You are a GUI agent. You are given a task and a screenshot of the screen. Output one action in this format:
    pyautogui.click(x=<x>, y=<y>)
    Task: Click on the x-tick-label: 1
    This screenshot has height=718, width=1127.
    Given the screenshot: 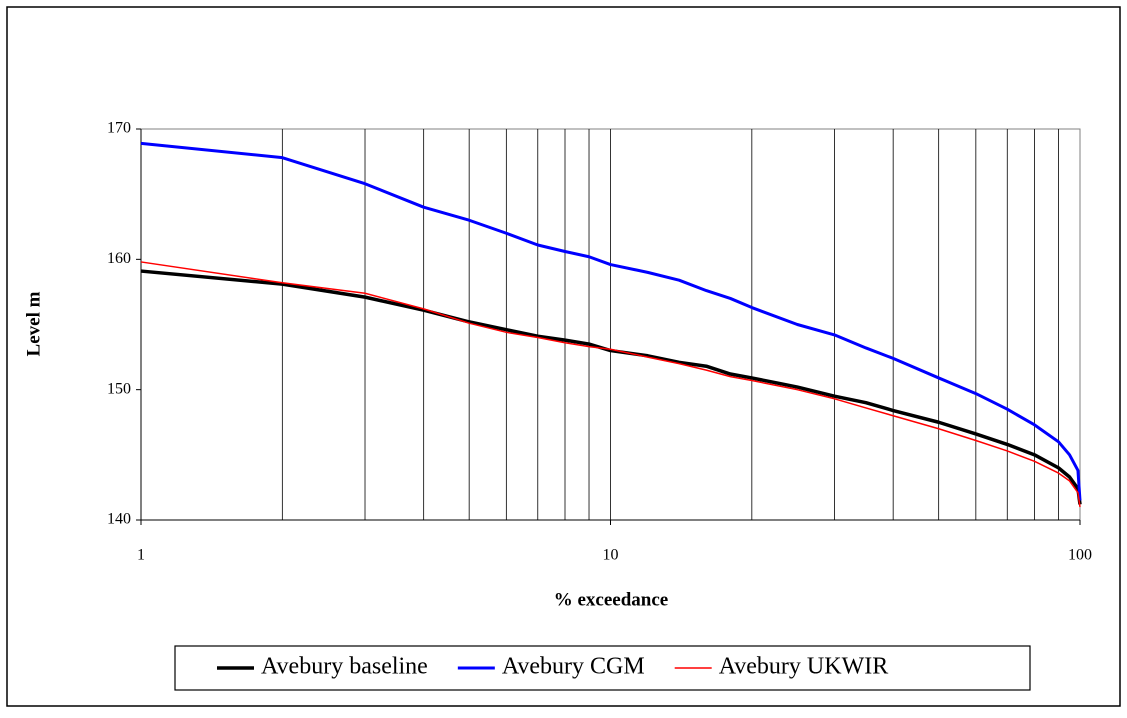 What is the action you would take?
    pyautogui.click(x=141, y=555)
    